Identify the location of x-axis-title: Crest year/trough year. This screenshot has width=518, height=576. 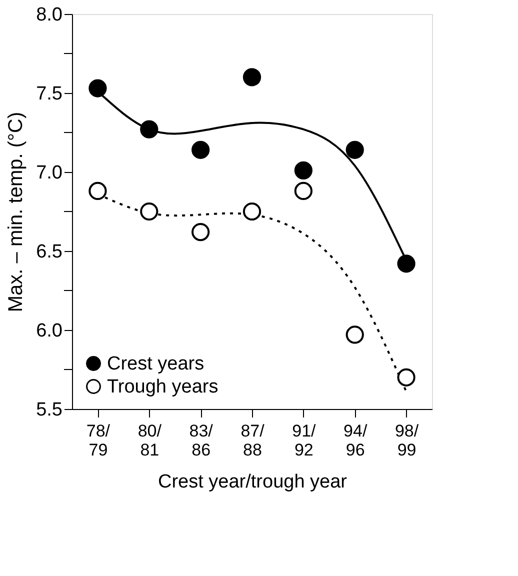
(253, 482).